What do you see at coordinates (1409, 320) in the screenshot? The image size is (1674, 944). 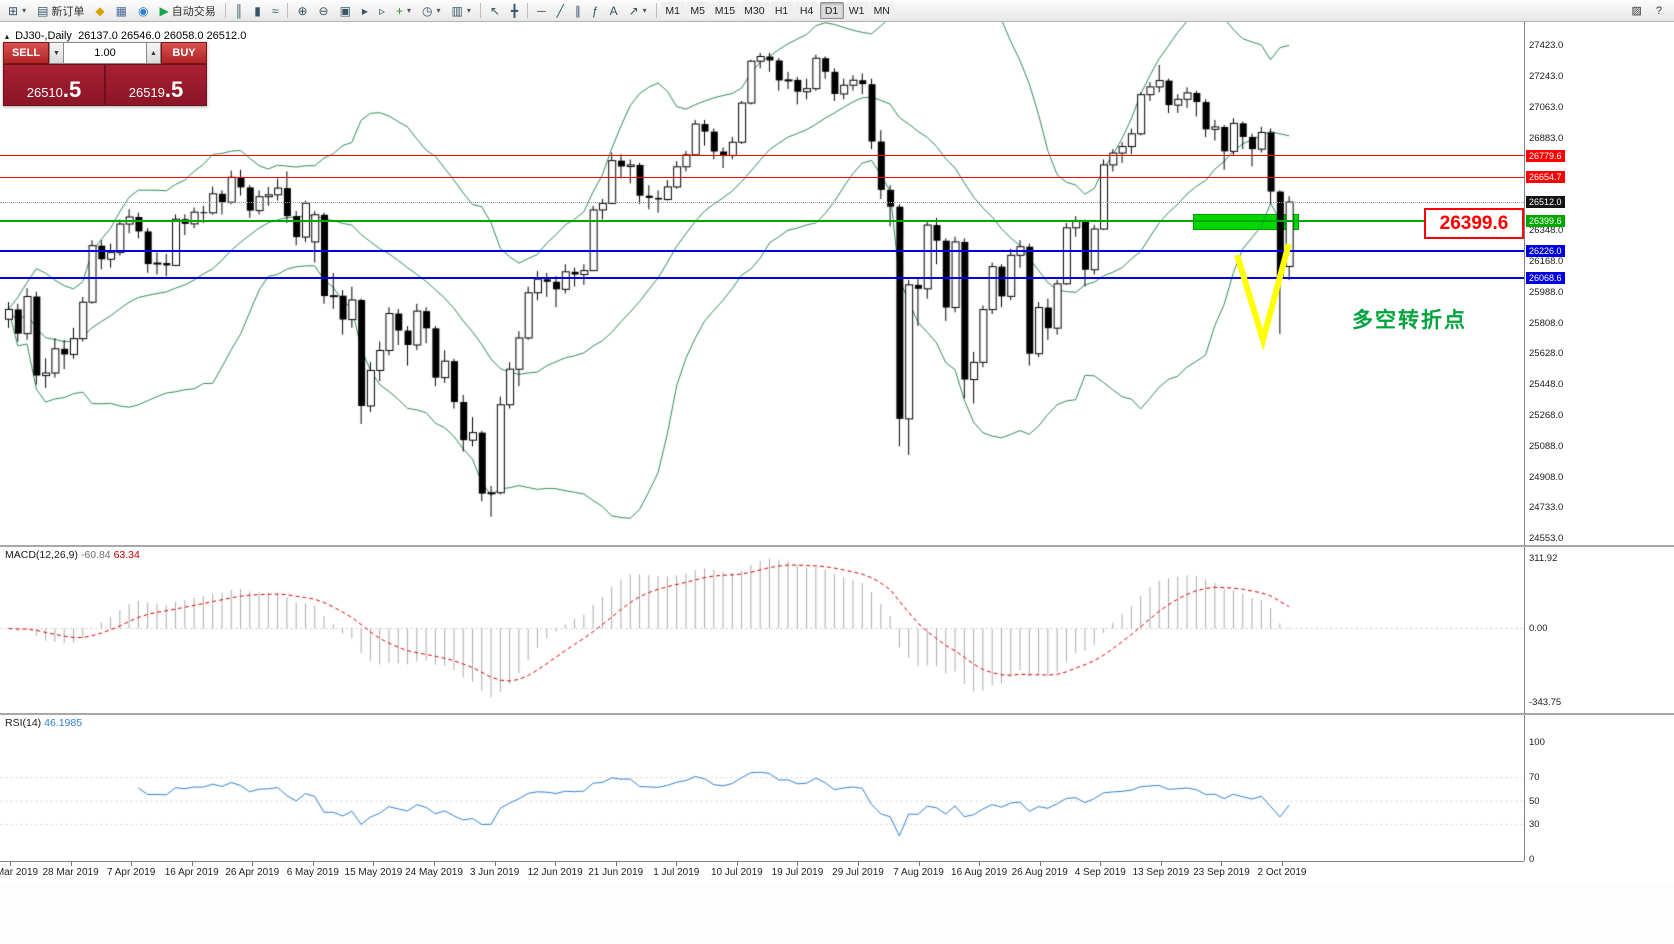 I see `text-annotation: 多空转折点` at bounding box center [1409, 320].